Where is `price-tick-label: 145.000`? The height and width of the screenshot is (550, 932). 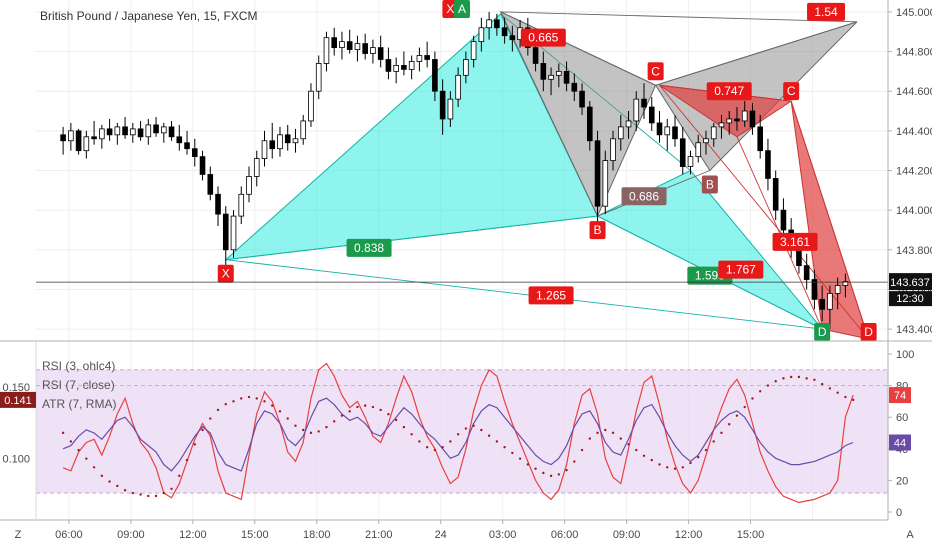
price-tick-label: 145.000 is located at coordinates (914, 13).